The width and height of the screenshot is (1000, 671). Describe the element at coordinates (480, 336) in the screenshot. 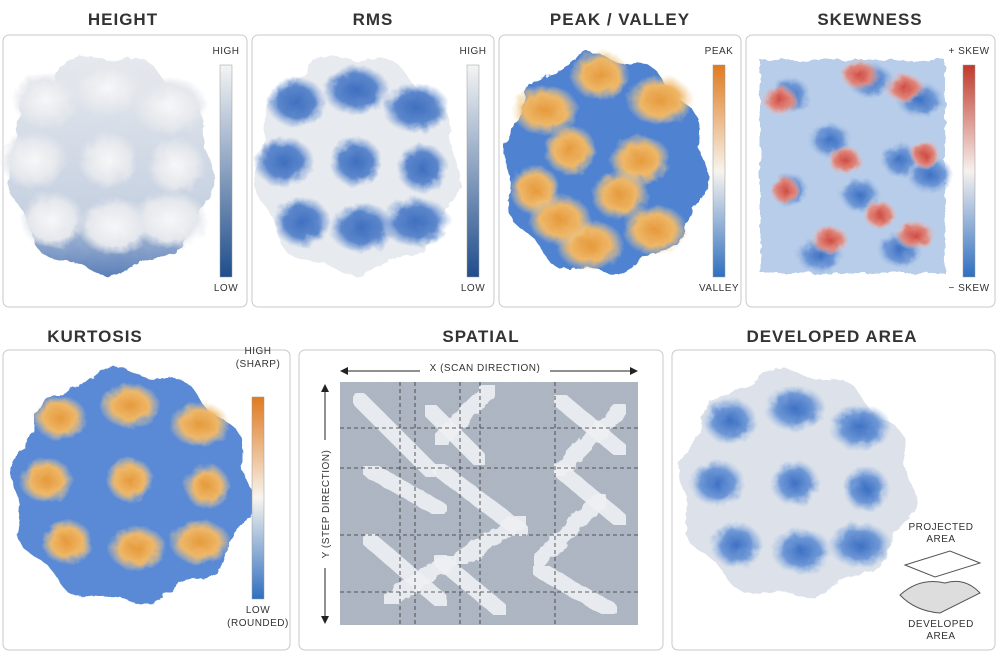

I see `panel-title: SPATIAL` at that location.